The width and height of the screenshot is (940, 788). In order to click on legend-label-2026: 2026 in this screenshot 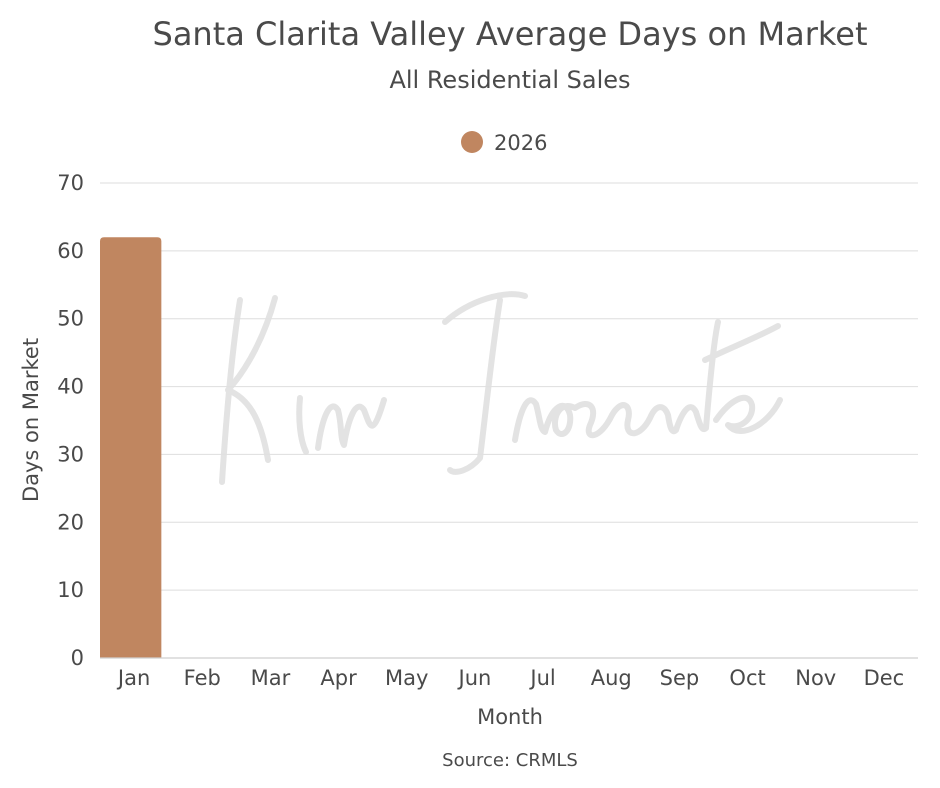, I will do `click(520, 143)`.